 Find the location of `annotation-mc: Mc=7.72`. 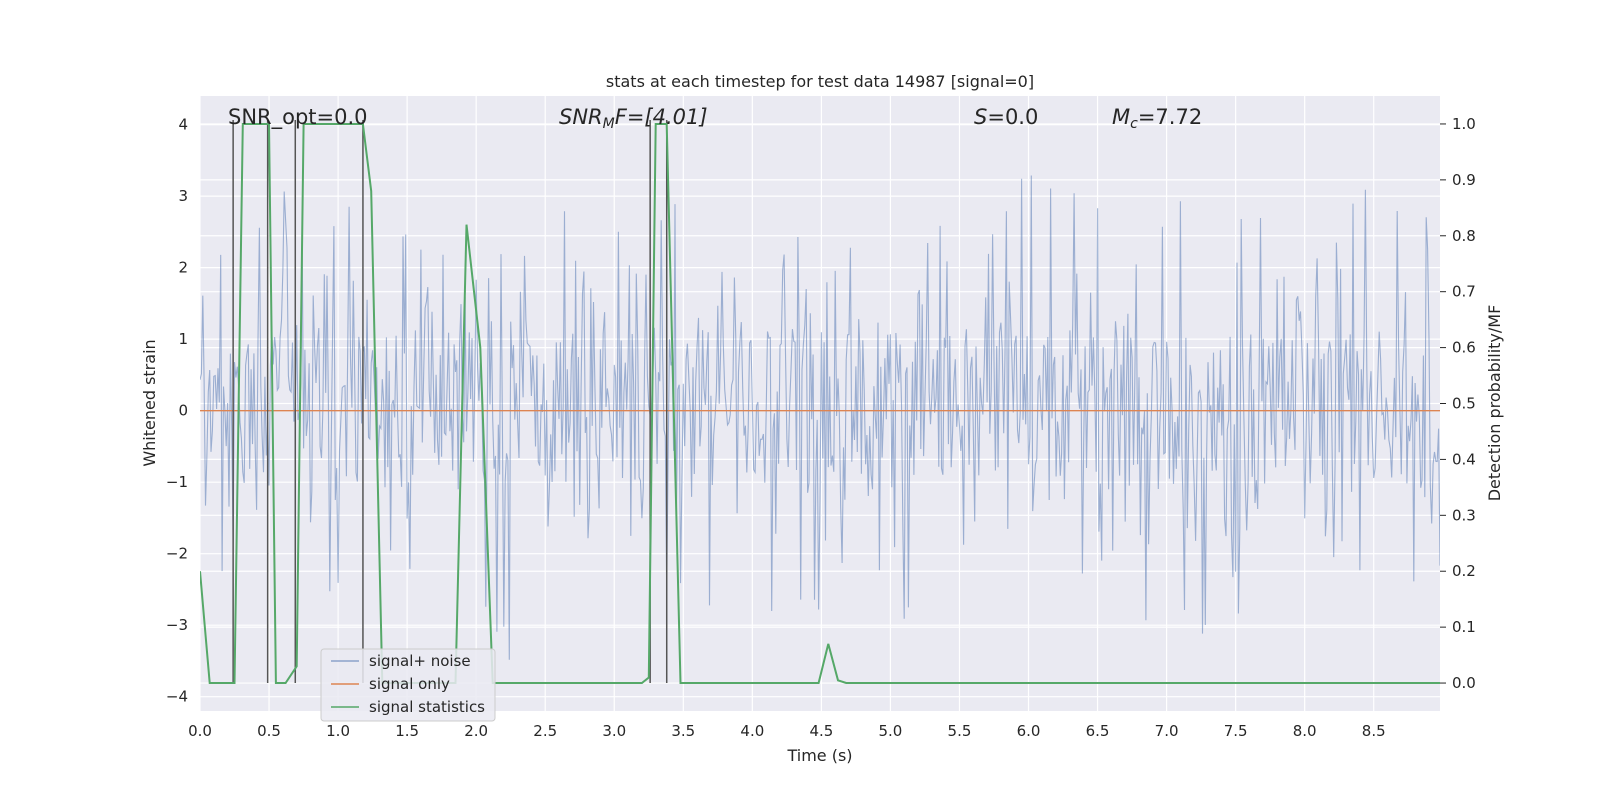

annotation-mc: Mc=7.72 is located at coordinates (1157, 118).